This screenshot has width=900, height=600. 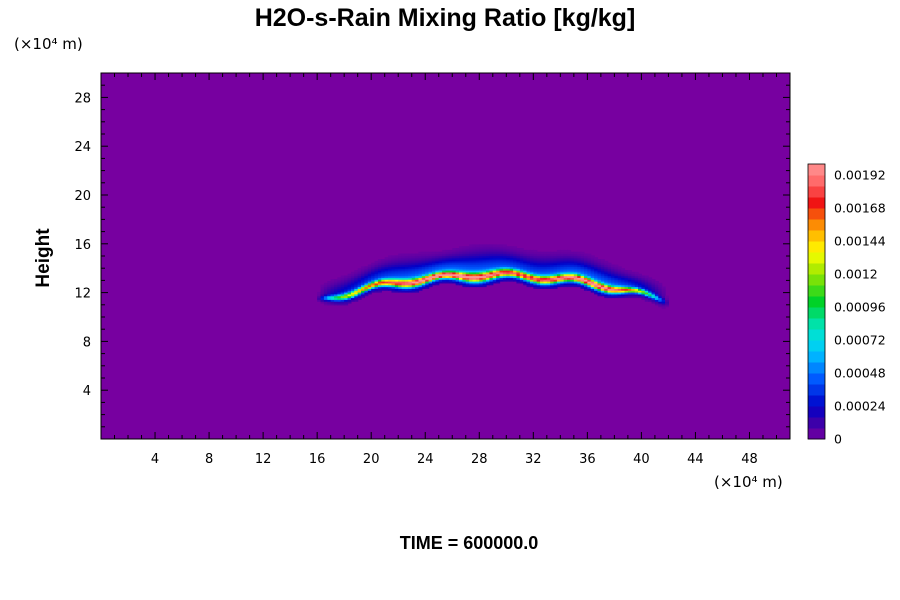 What do you see at coordinates (263, 459) in the screenshot?
I see `x-tick-label: 12` at bounding box center [263, 459].